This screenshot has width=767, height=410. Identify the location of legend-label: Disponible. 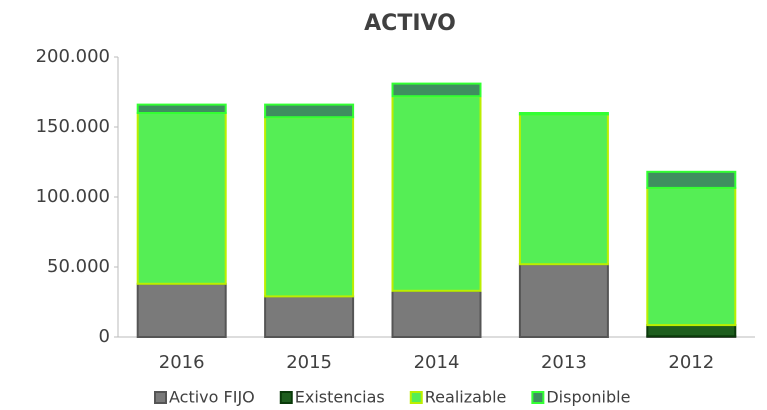
(588, 397).